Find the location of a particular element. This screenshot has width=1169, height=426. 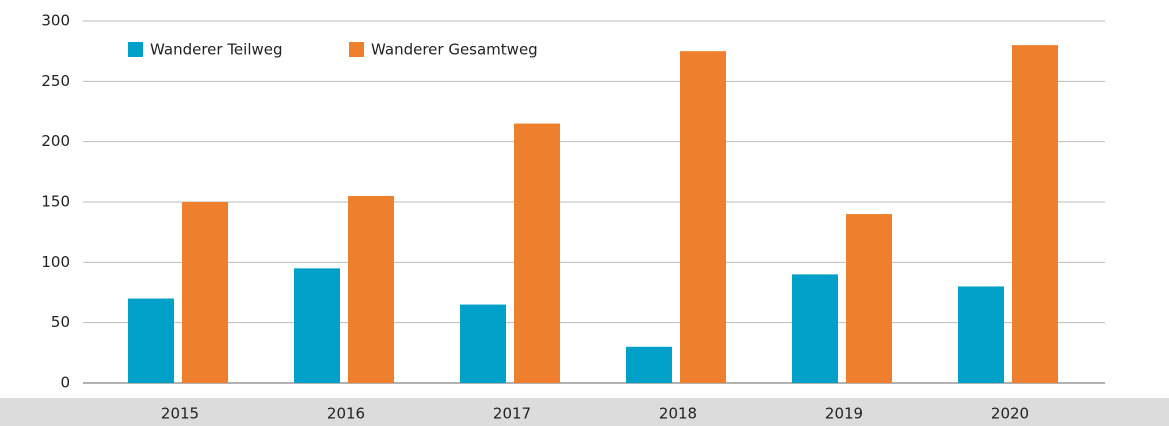

x-tick-label: 2020 is located at coordinates (1010, 414).